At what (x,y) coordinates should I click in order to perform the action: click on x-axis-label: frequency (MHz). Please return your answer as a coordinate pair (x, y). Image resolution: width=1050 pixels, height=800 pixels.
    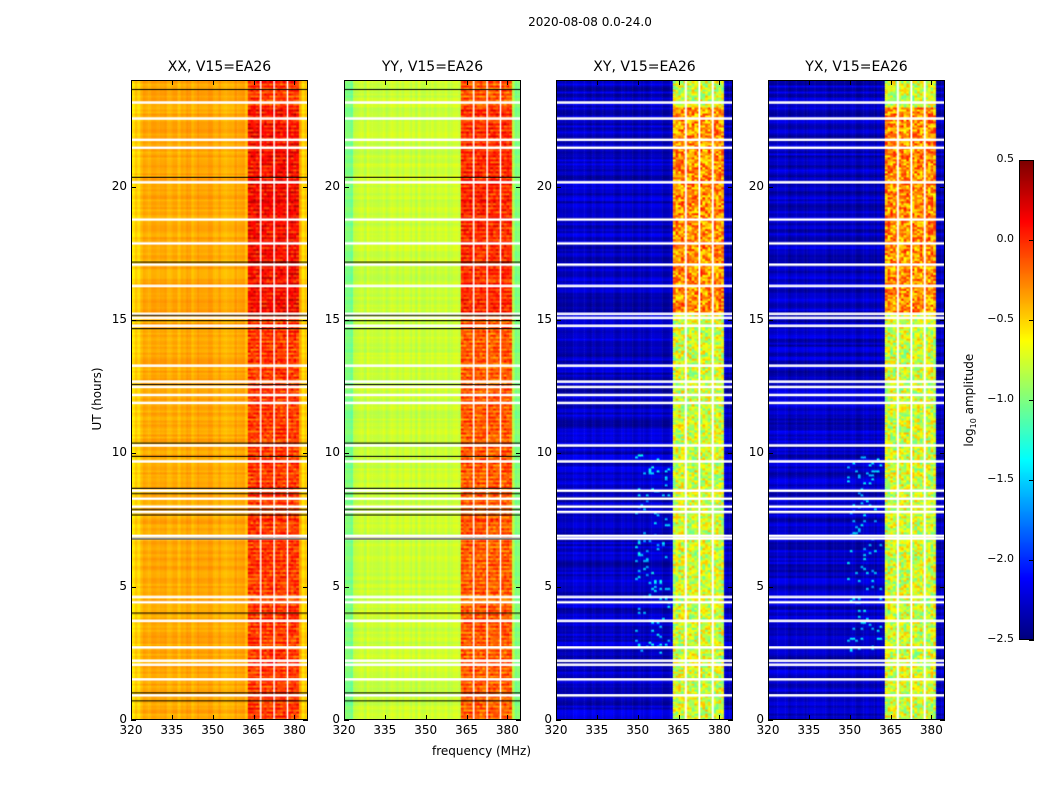
    Looking at the image, I should click on (482, 751).